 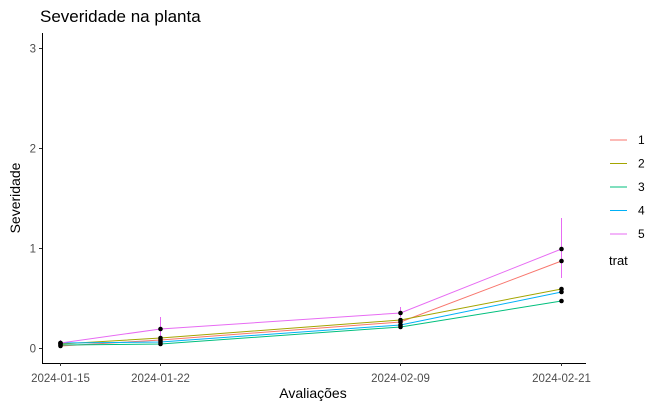 I want to click on legend-label: 1, so click(x=641, y=140).